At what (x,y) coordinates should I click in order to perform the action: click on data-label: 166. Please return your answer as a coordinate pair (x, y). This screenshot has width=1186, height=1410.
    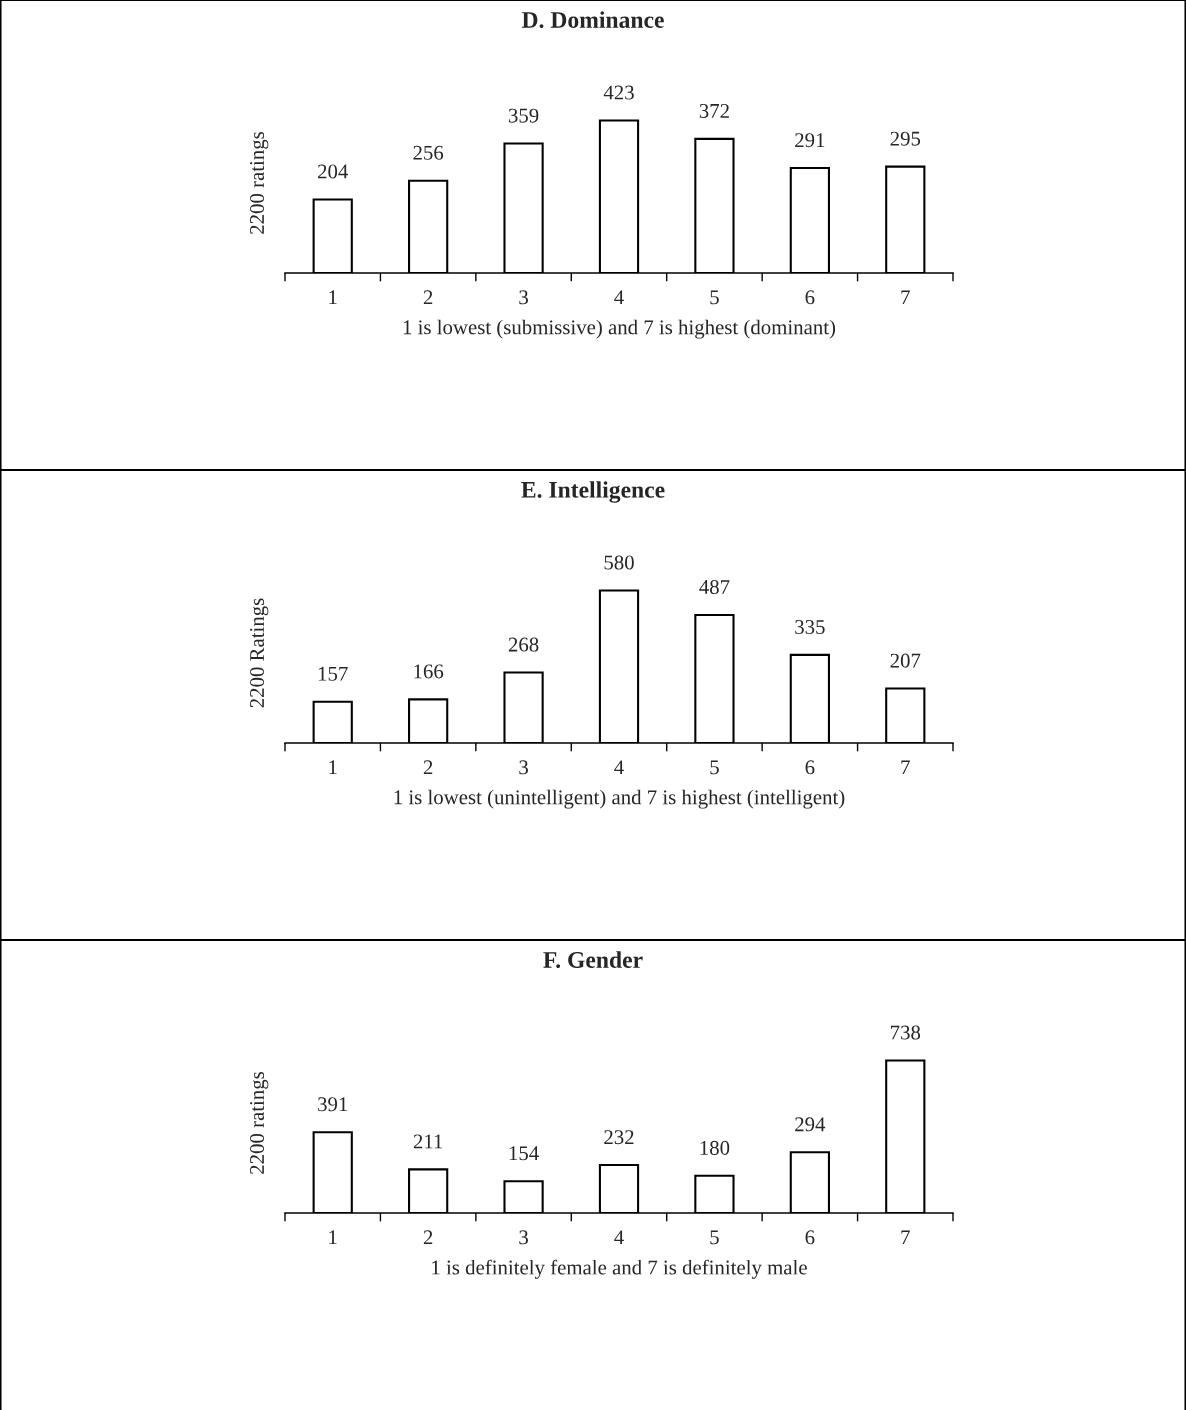
    Looking at the image, I should click on (429, 671).